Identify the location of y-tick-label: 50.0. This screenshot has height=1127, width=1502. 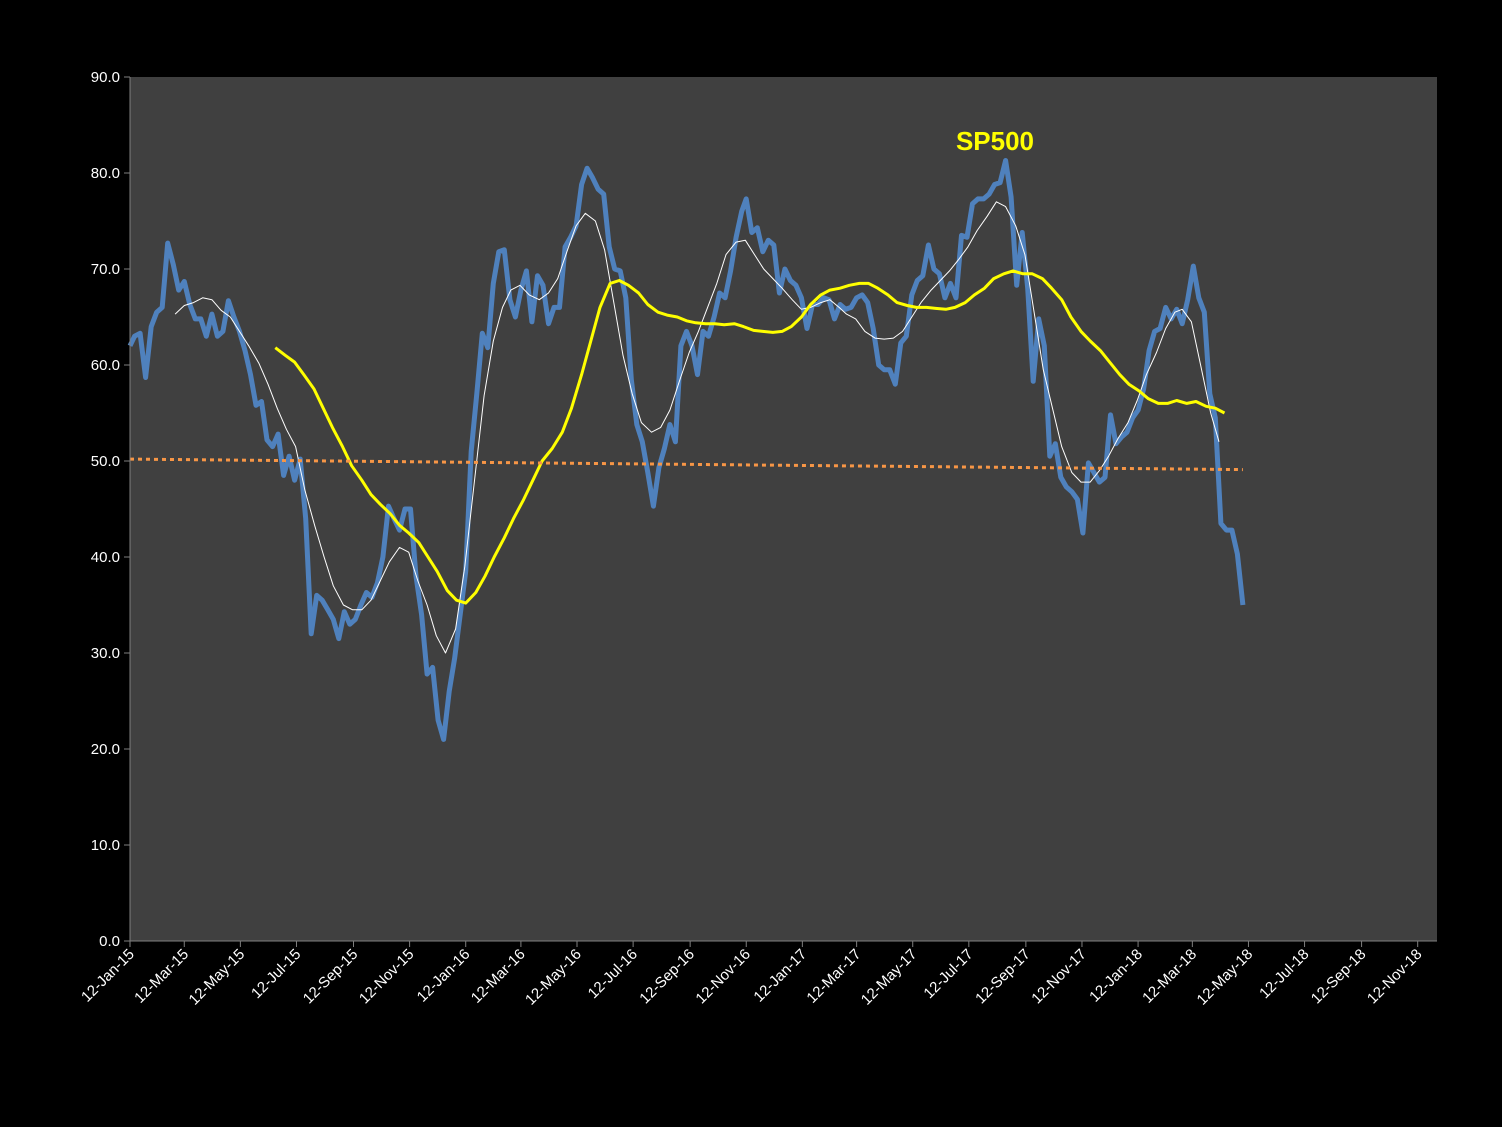
(105, 461).